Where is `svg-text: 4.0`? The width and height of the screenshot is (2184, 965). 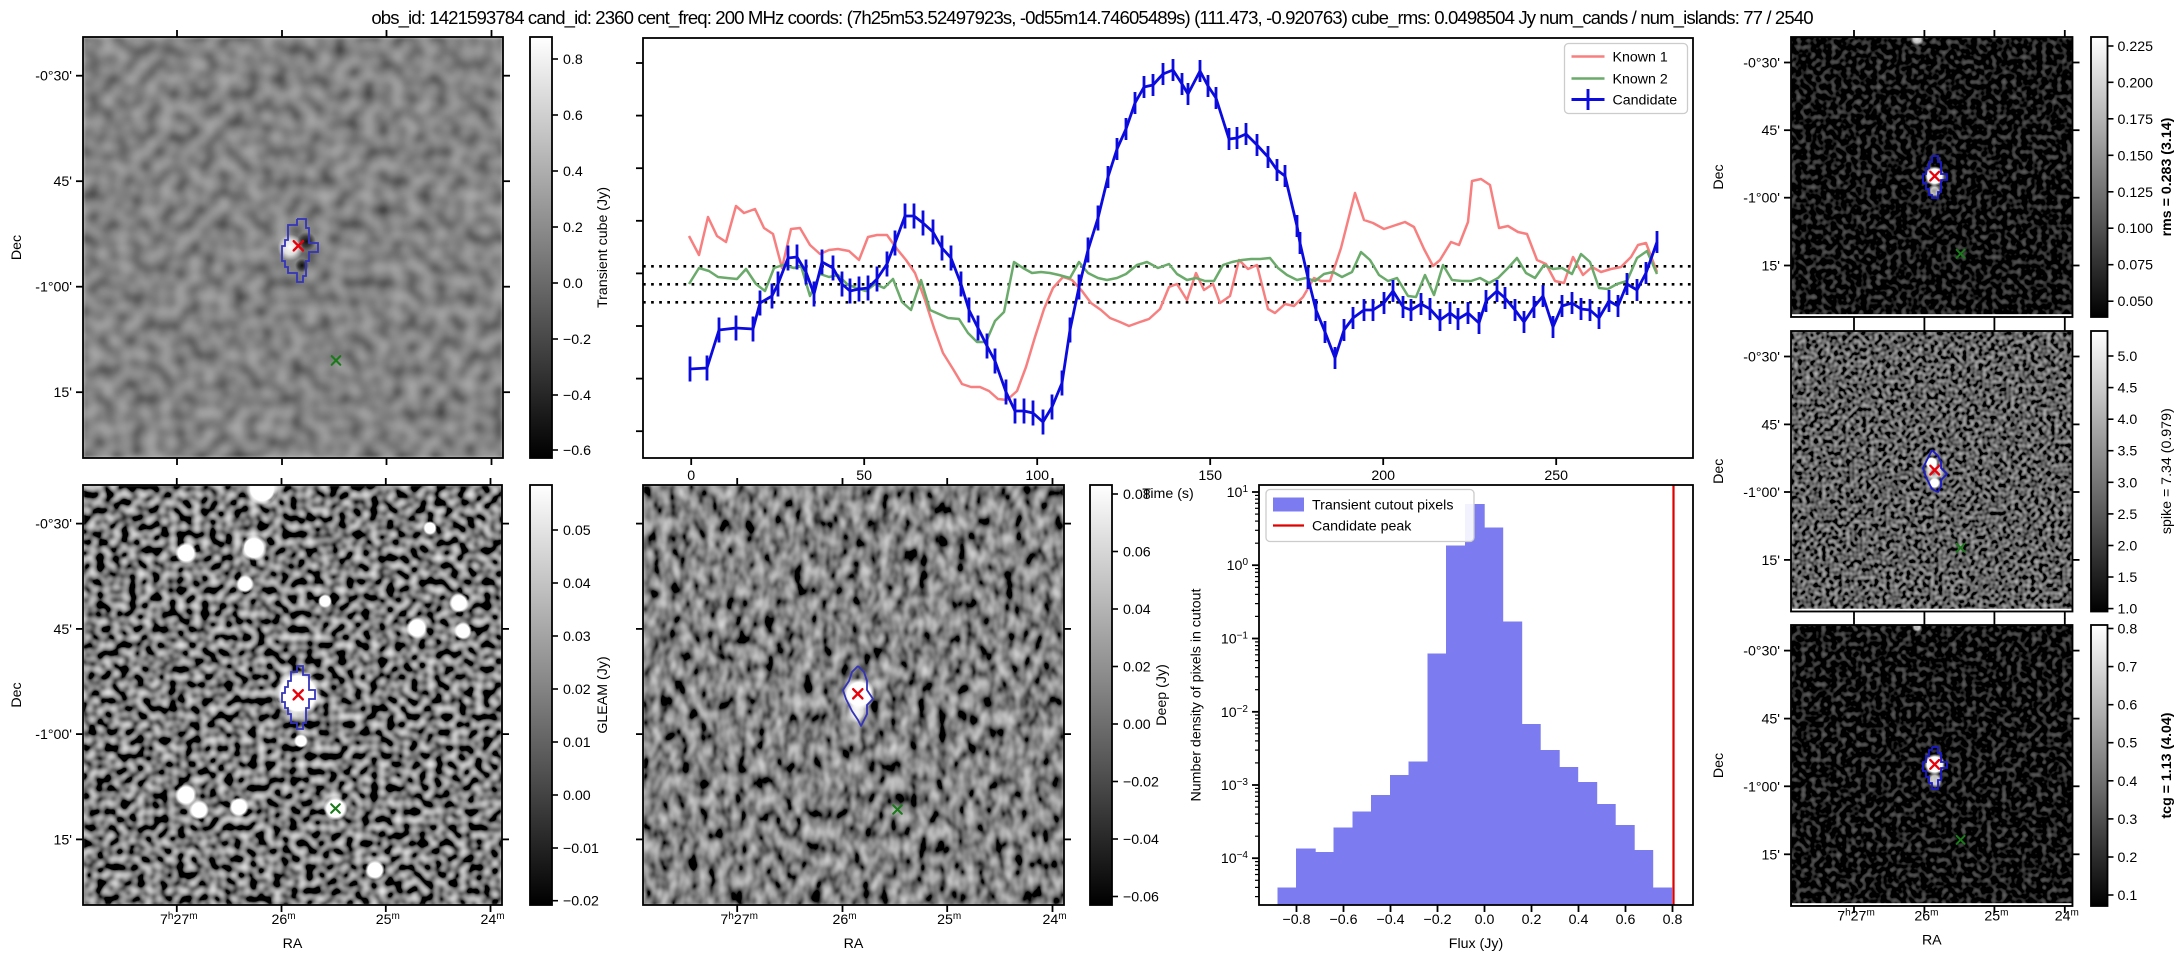
svg-text: 4.0 is located at coordinates (2128, 420).